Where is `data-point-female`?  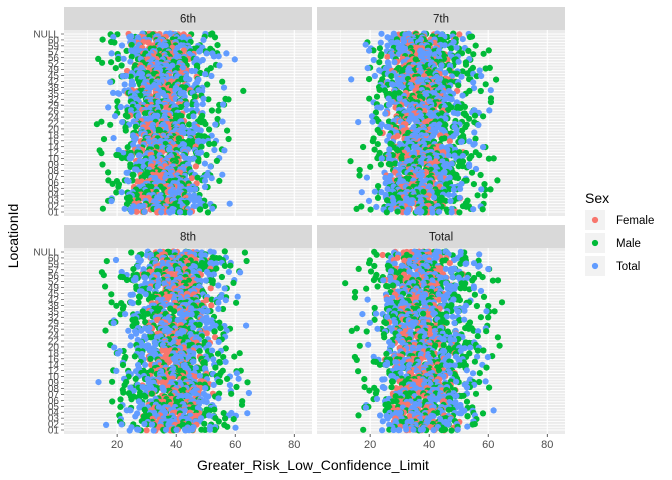 data-point-female is located at coordinates (387, 56).